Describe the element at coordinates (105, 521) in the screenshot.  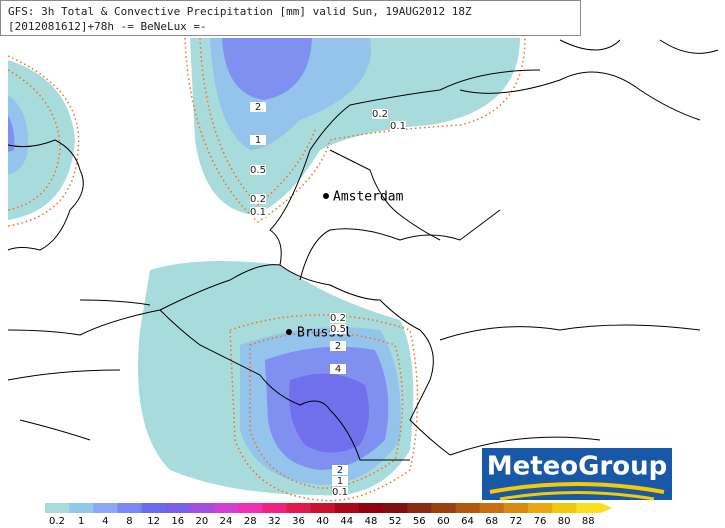
I see `legend-label: 4` at that location.